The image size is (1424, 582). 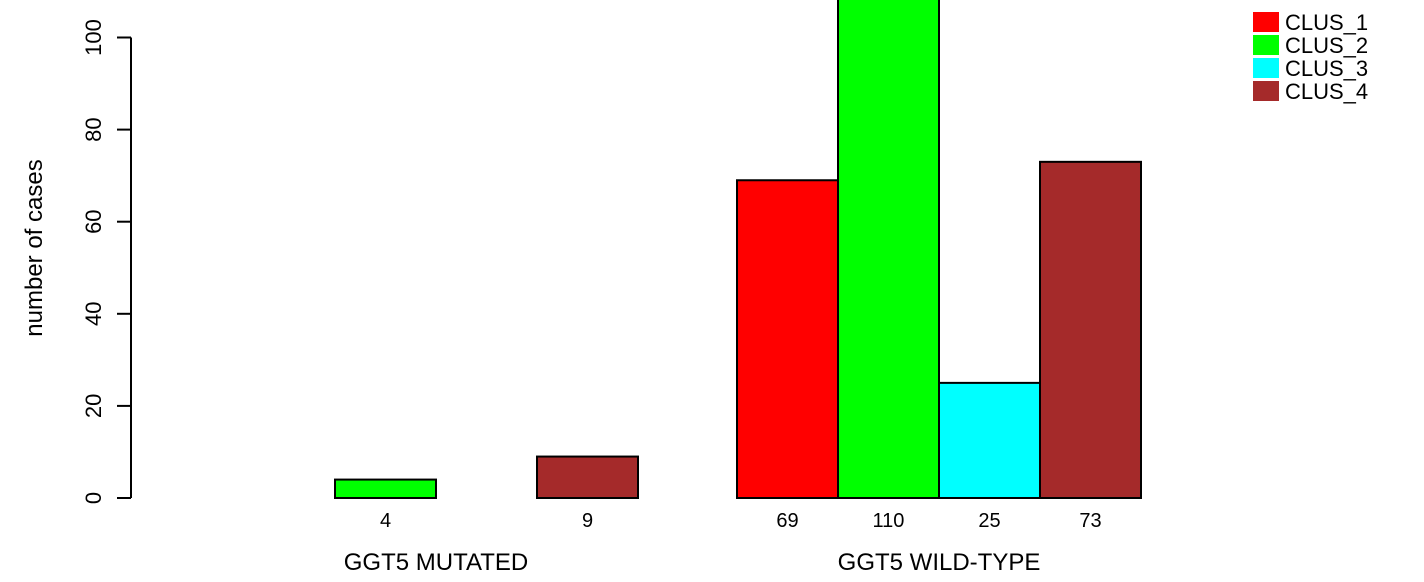 What do you see at coordinates (939, 562) in the screenshot?
I see `group-label: GGT5 WILD-TYPE` at bounding box center [939, 562].